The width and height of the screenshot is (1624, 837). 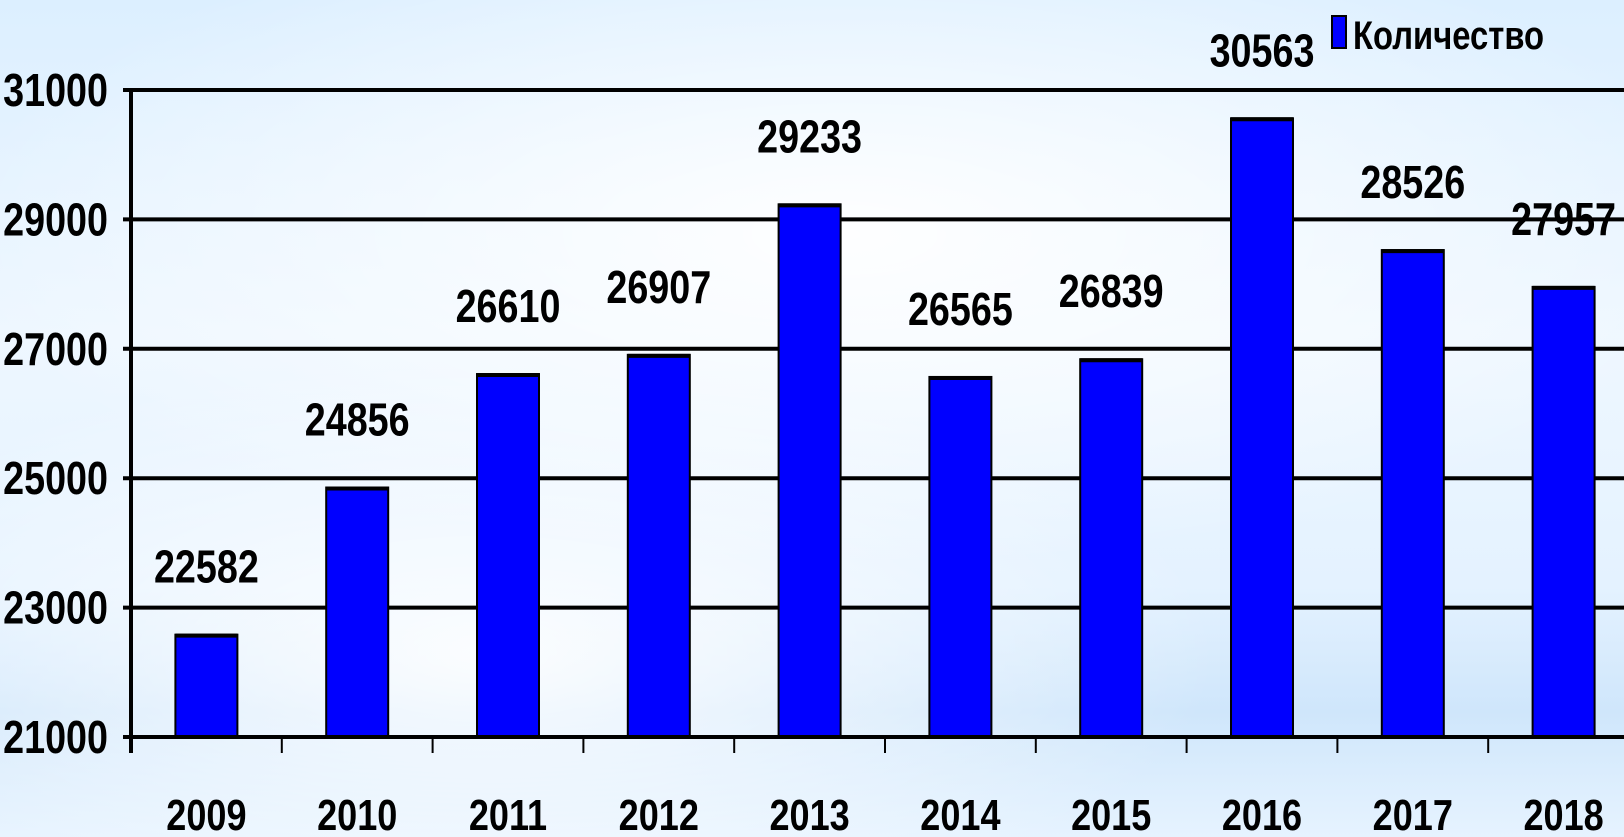 What do you see at coordinates (960, 308) in the screenshot?
I see `data-label-2014: 26565` at bounding box center [960, 308].